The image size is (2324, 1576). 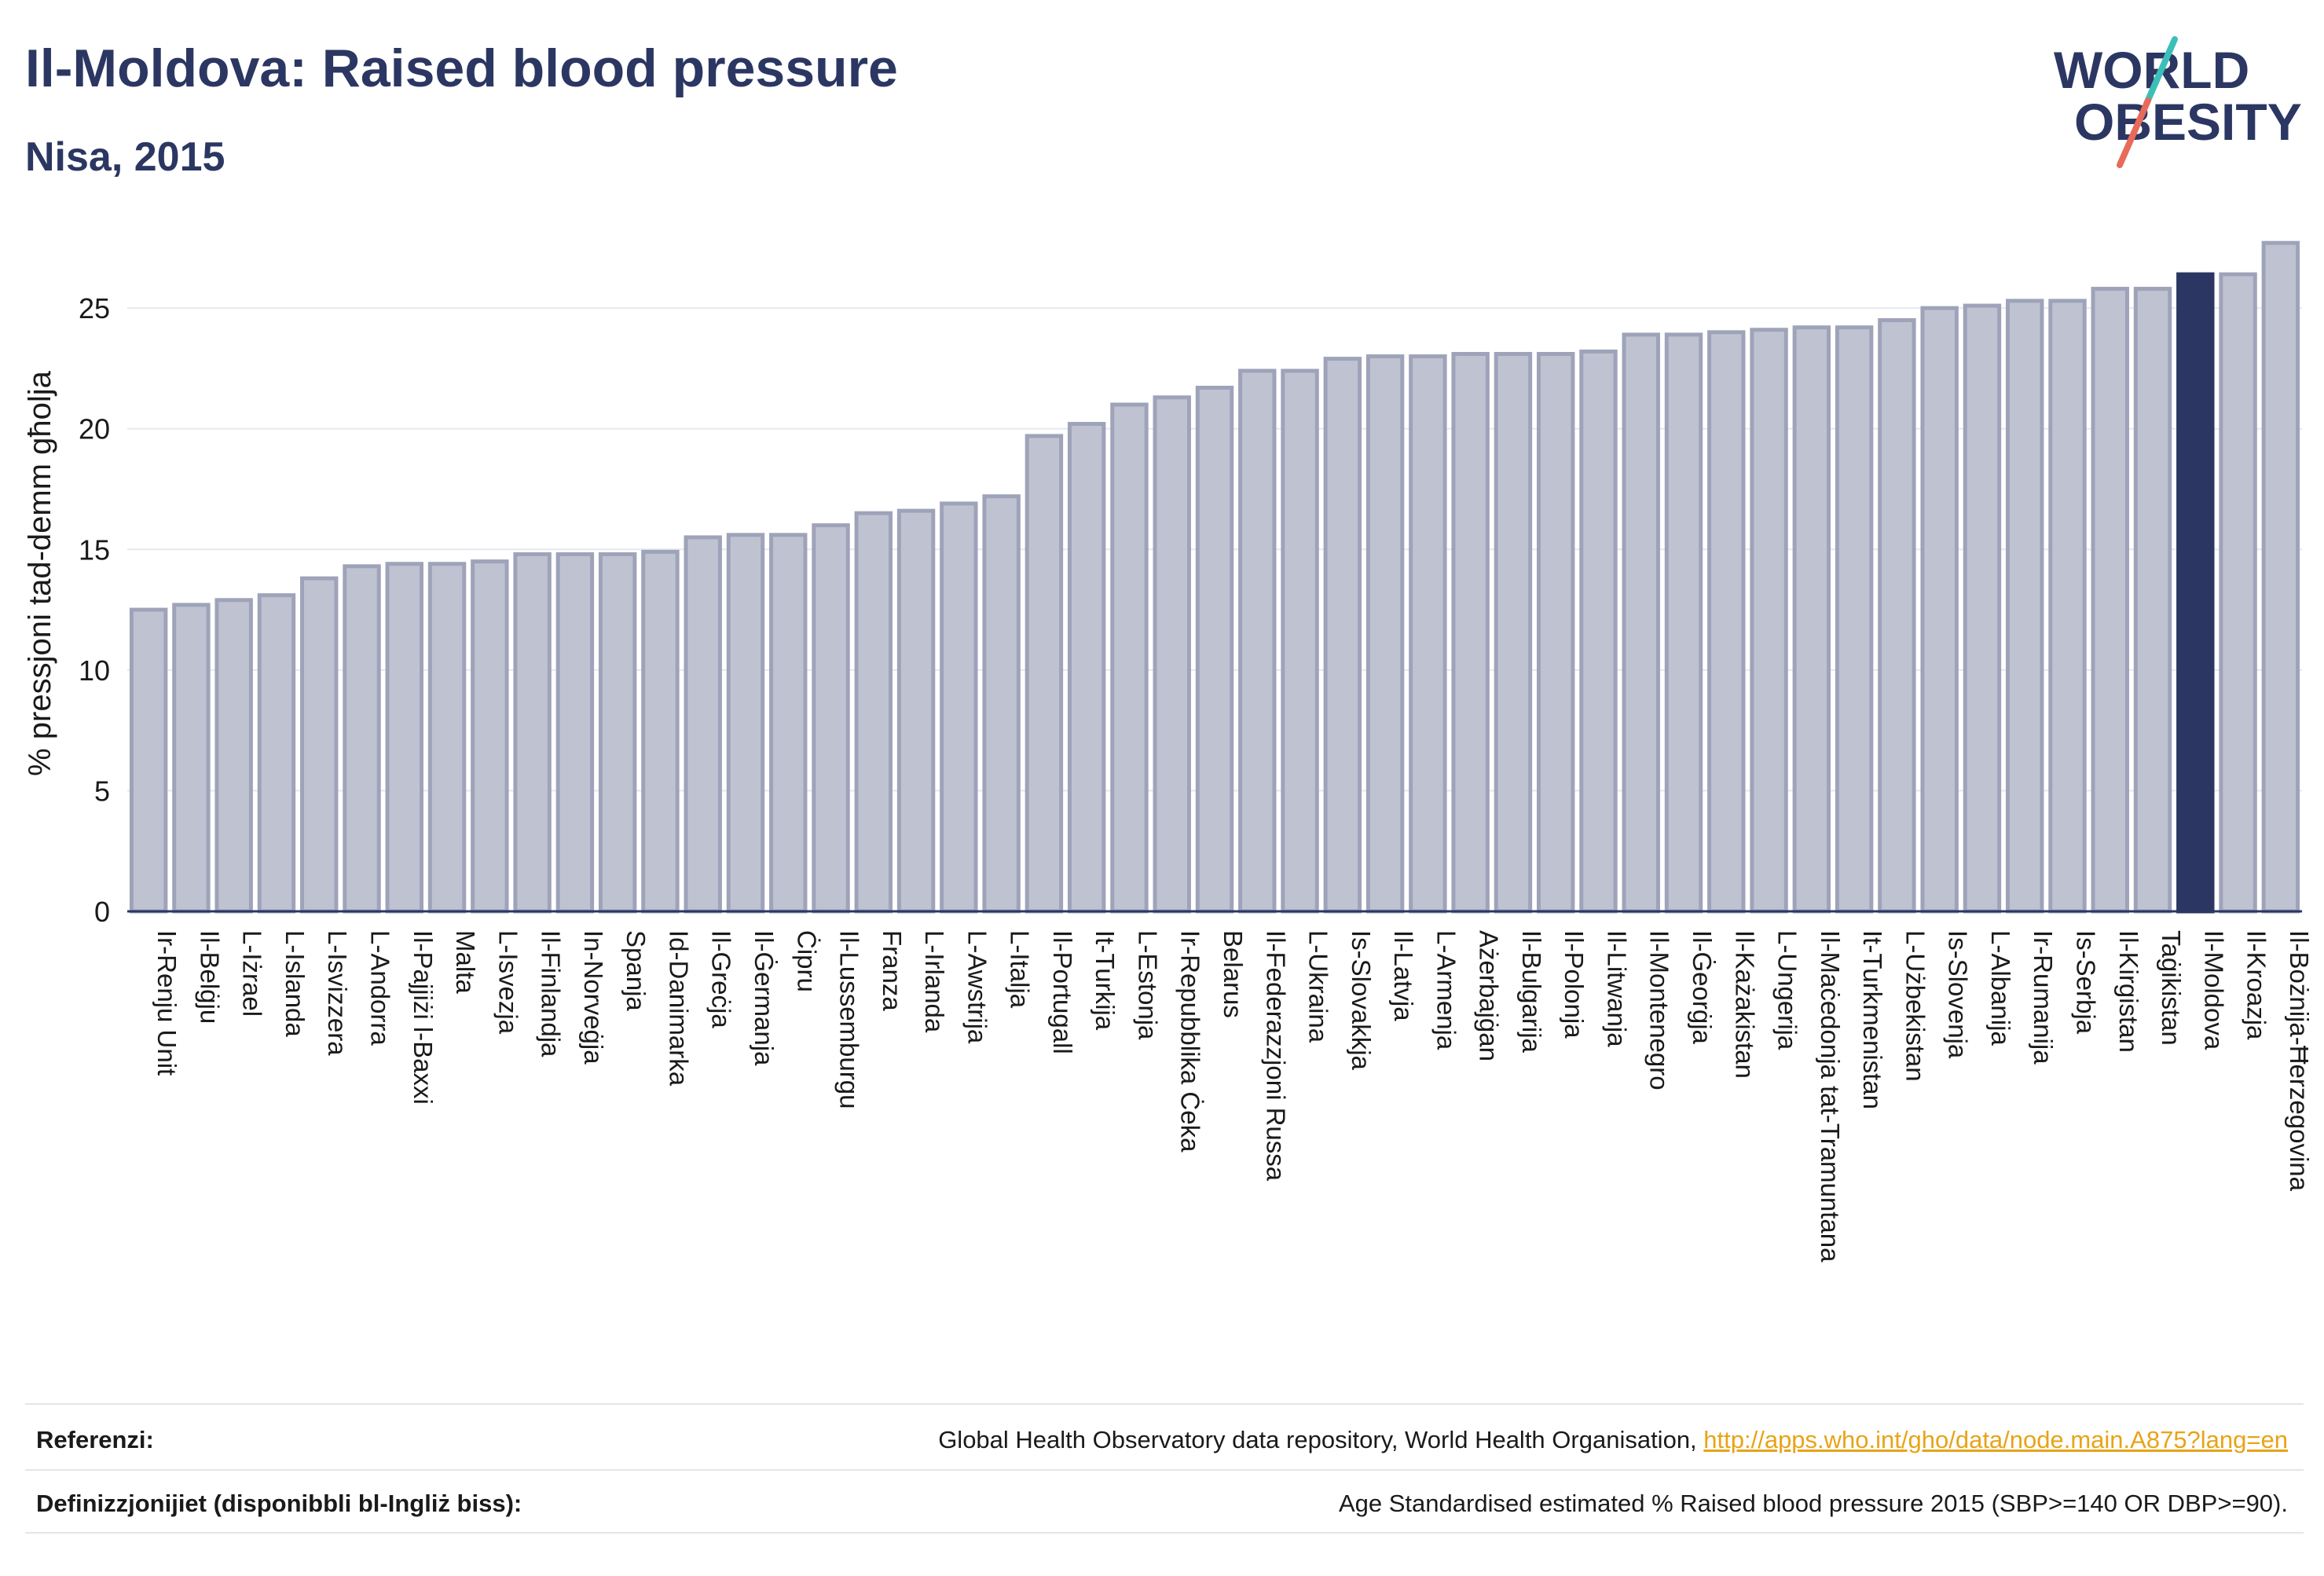 I want to click on bar-highlighted, so click(x=2195, y=593).